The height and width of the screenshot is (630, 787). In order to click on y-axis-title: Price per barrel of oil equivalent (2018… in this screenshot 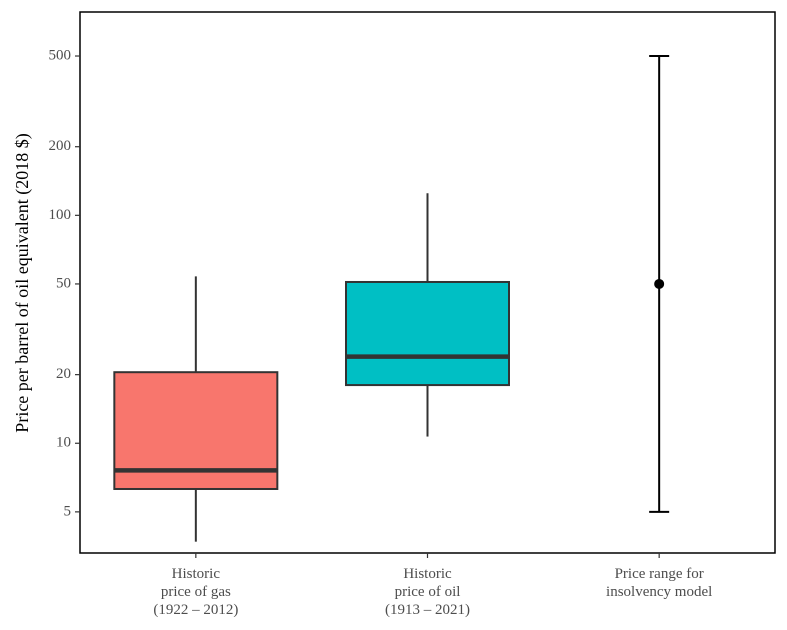, I will do `click(22, 282)`.